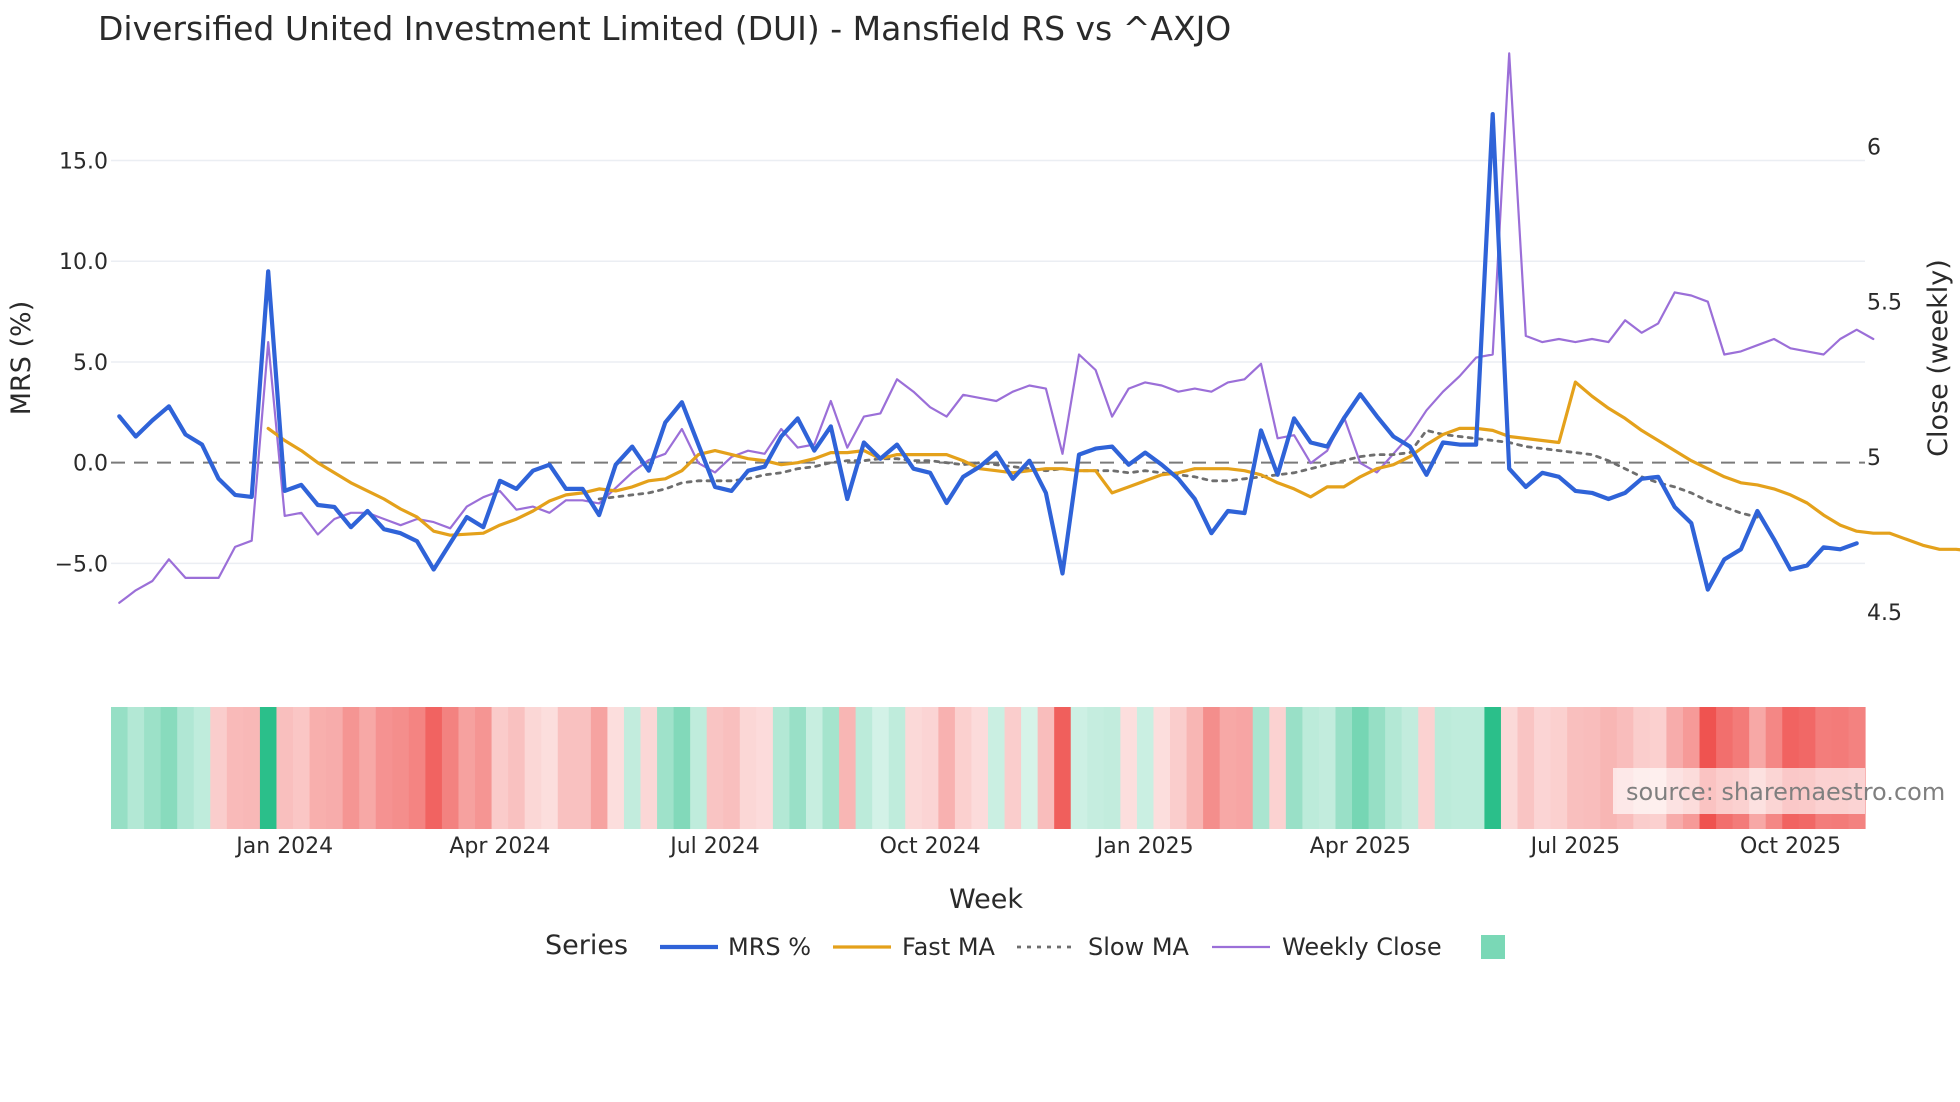  Describe the element at coordinates (1327, 947) in the screenshot. I see `legend-item-weekly-close: Weekly Close` at that location.